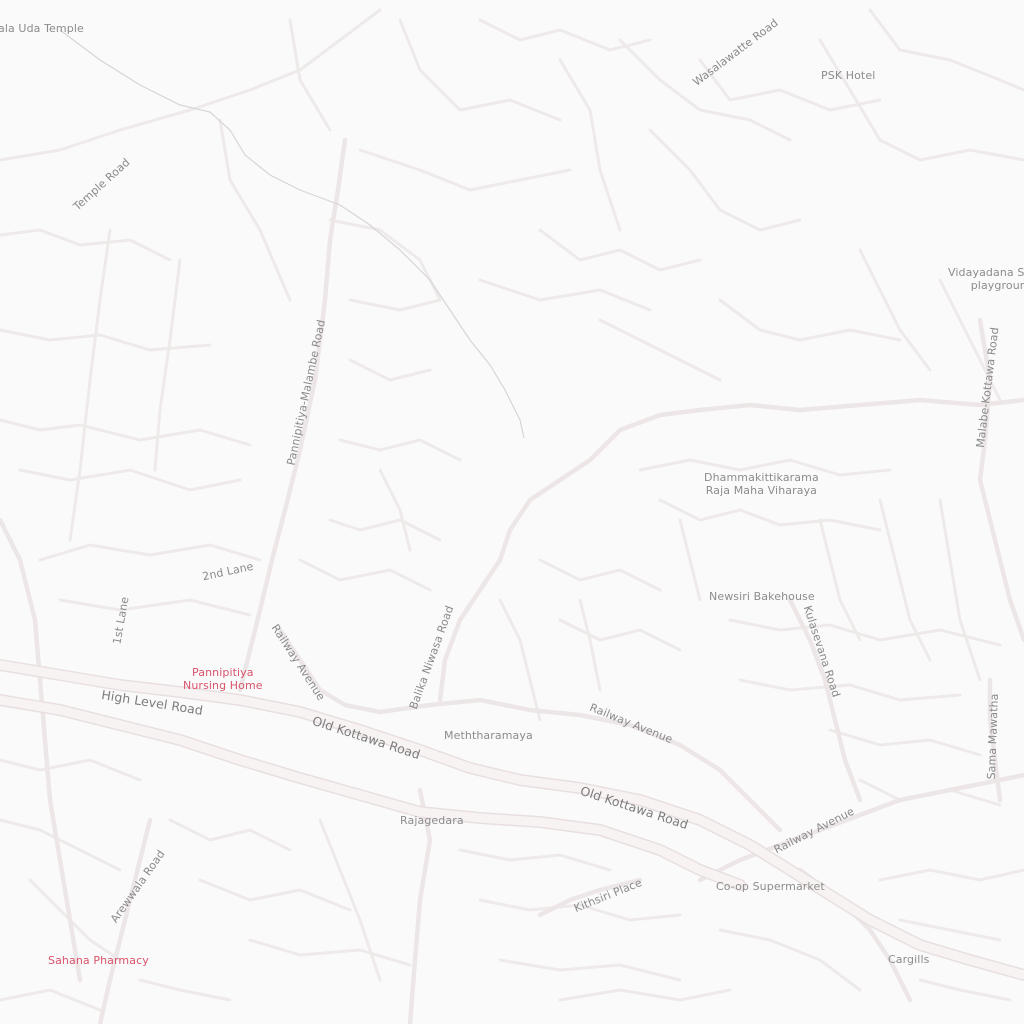  Describe the element at coordinates (762, 596) in the screenshot. I see `place-label-newsiri-bakehouse: Newsiri Bakehouse` at that location.